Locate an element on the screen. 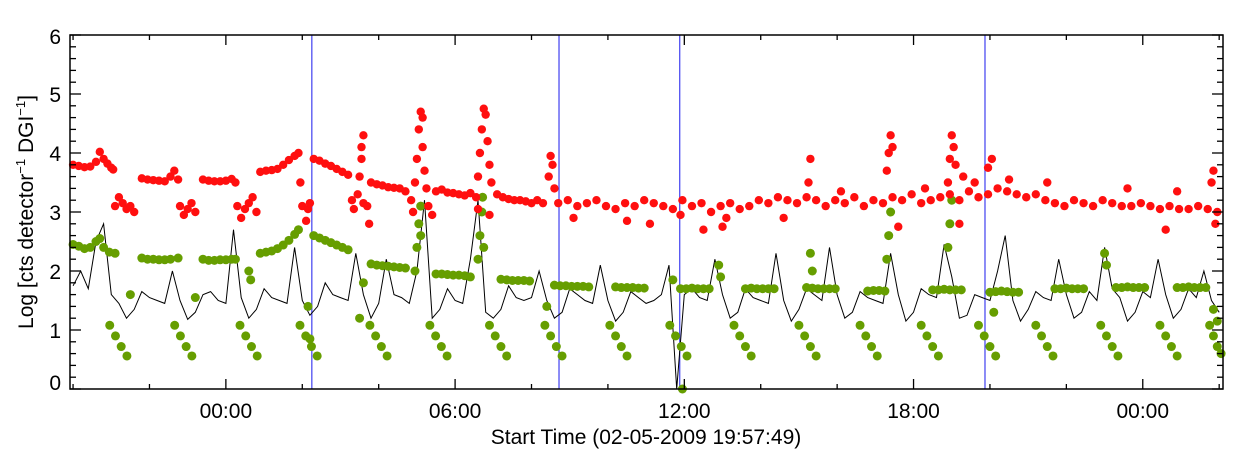 This screenshot has width=1240, height=460. y-tick-label: 6 is located at coordinates (55, 37).